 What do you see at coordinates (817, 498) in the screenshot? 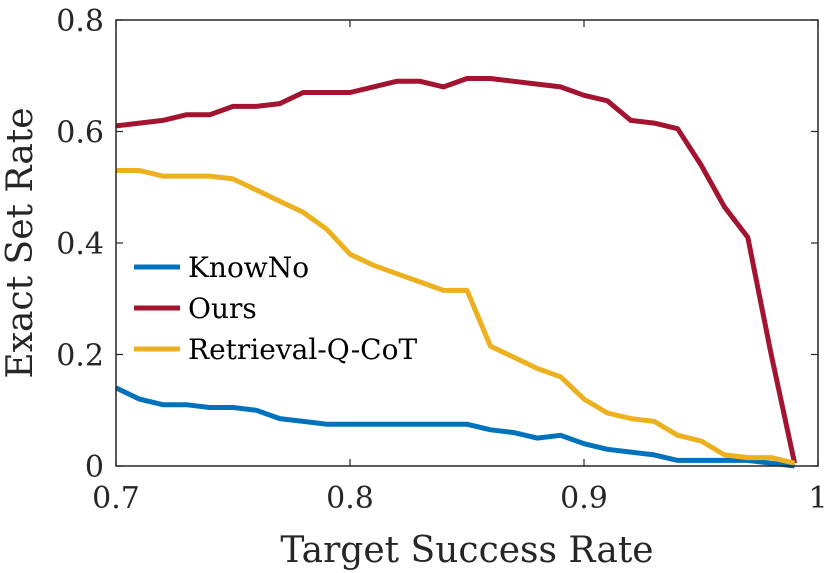
I see `x-tick-label: 1` at bounding box center [817, 498].